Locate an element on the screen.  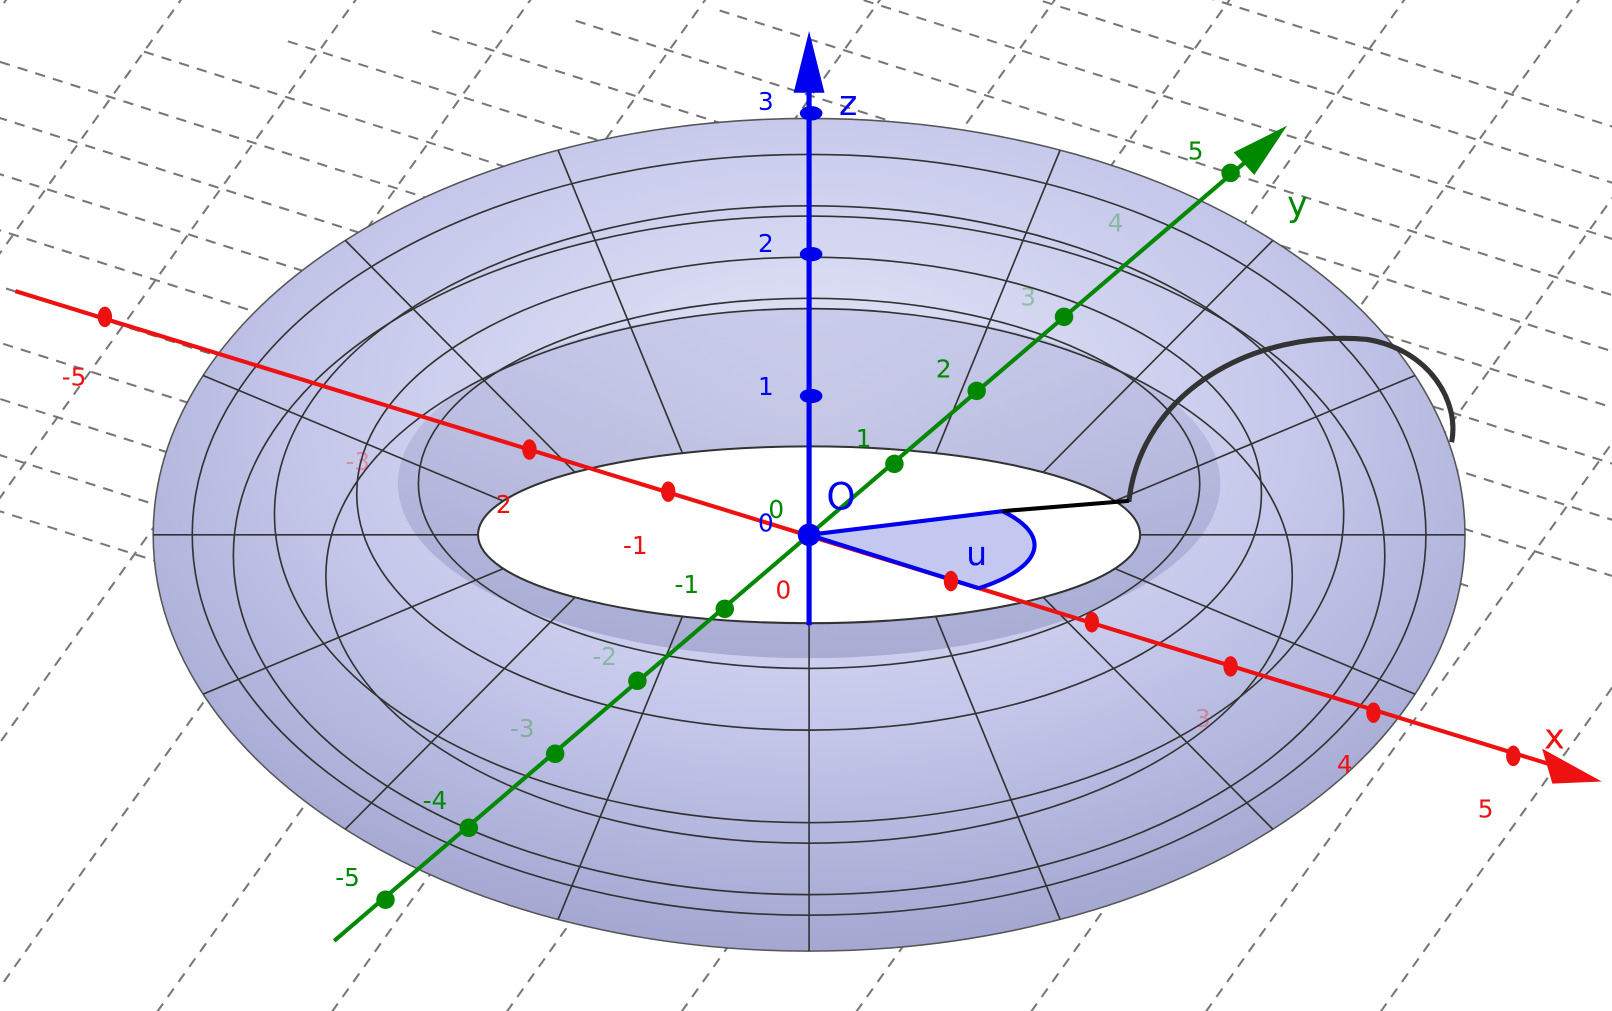
x-axis-label: x is located at coordinates (1554, 737).